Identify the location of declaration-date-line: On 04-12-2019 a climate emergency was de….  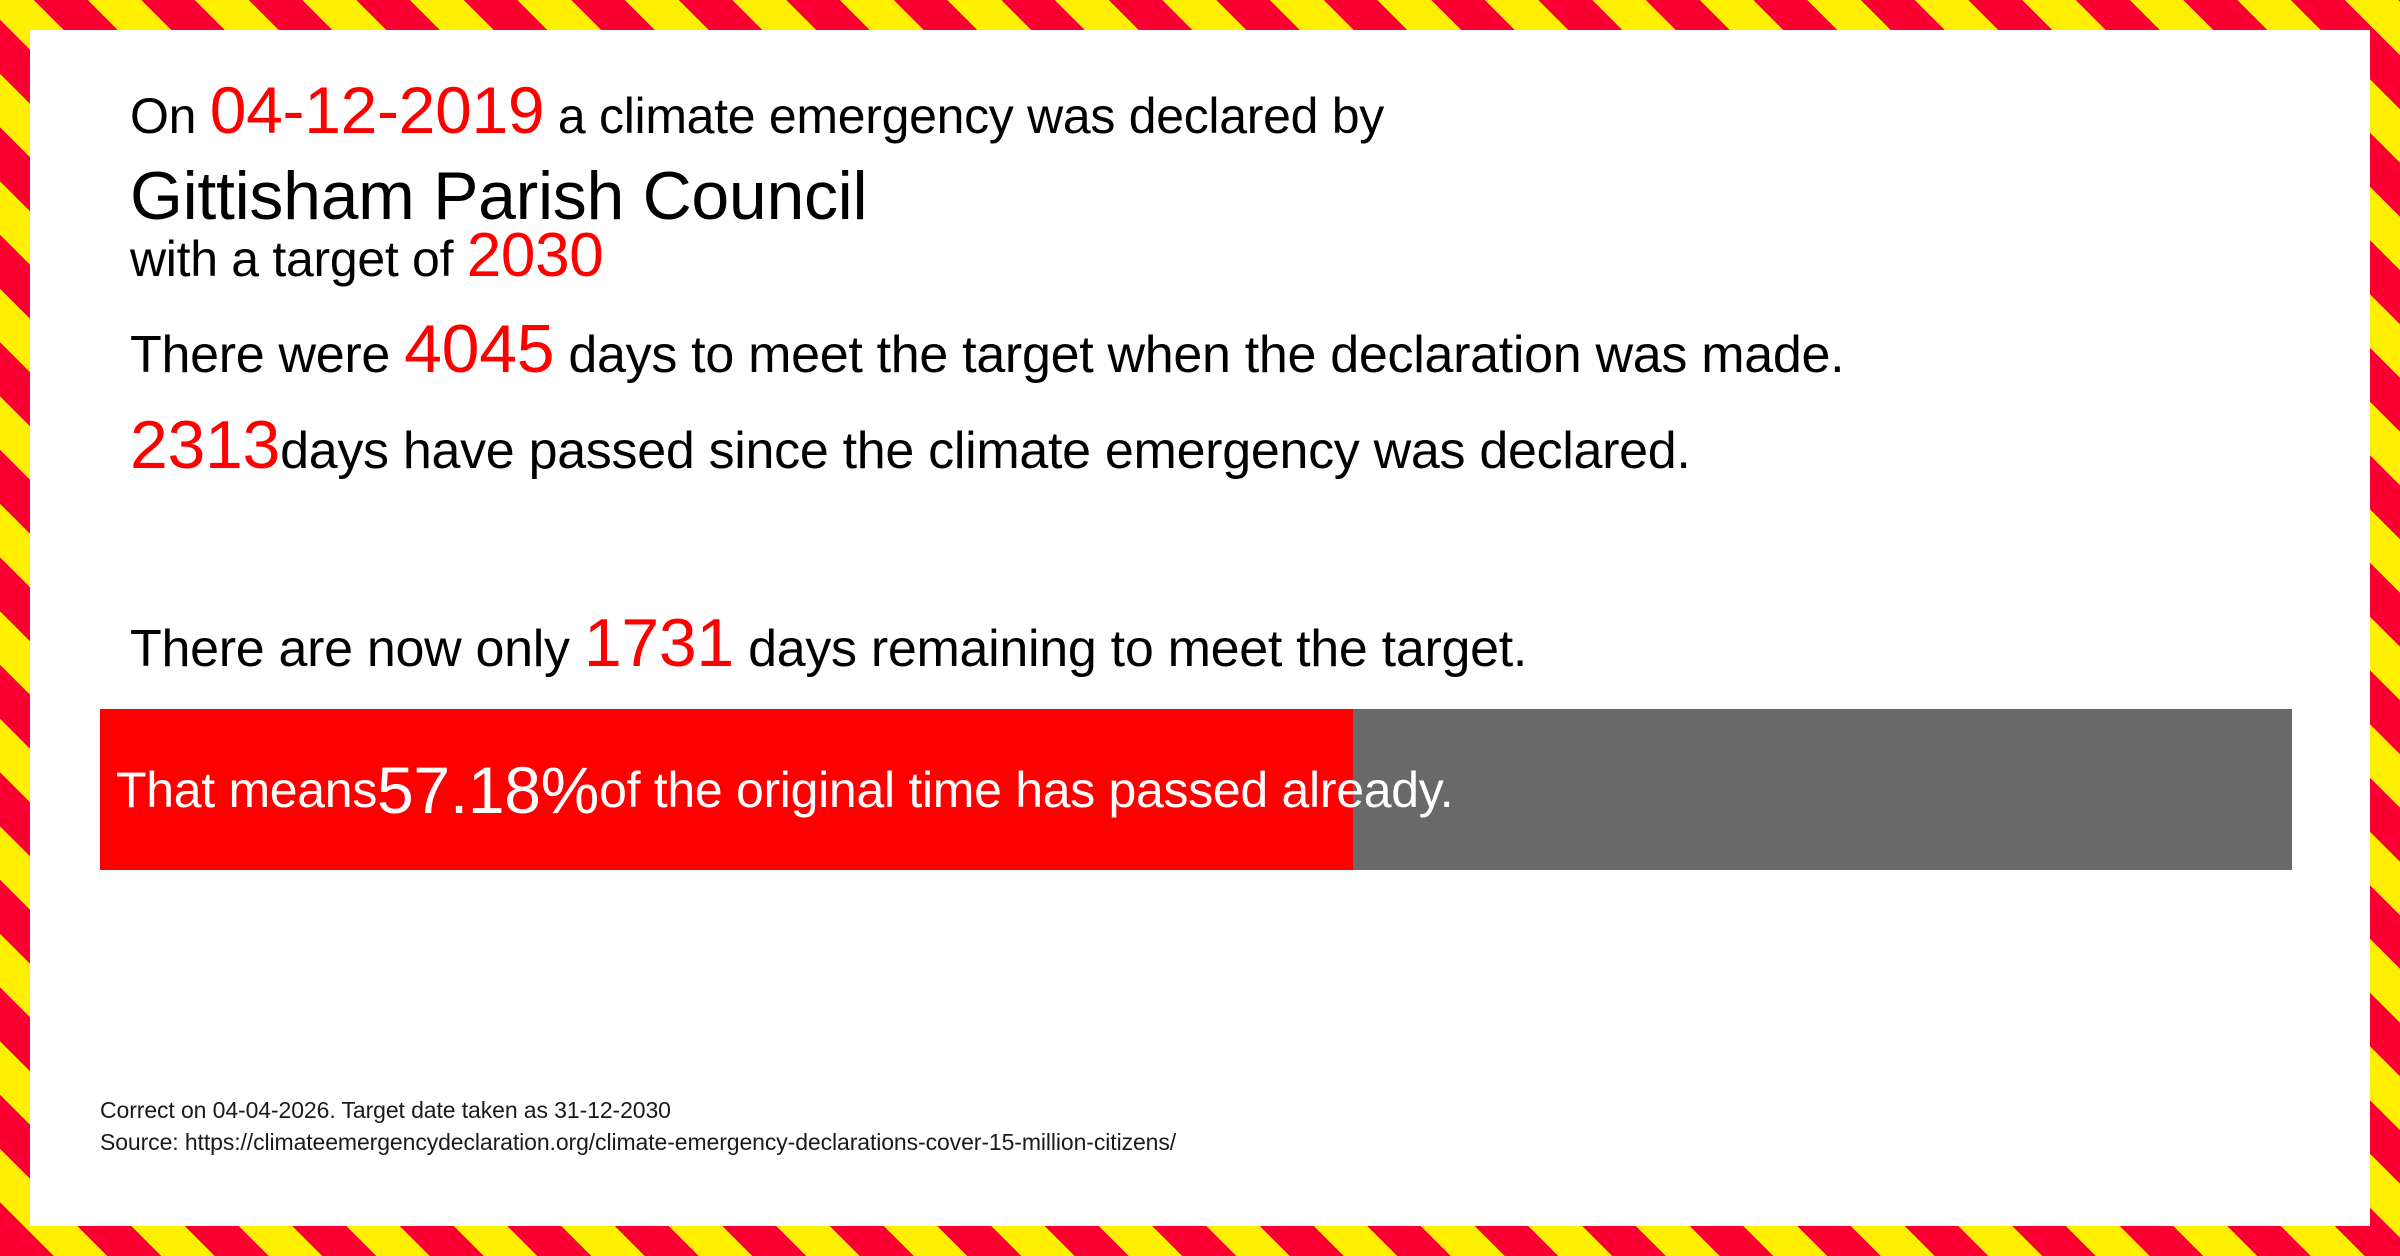
(757, 111).